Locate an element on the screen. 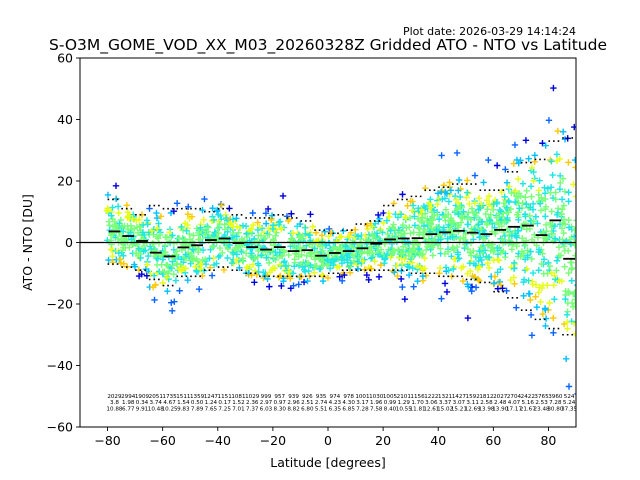  x-tick-label: 40 is located at coordinates (438, 440).